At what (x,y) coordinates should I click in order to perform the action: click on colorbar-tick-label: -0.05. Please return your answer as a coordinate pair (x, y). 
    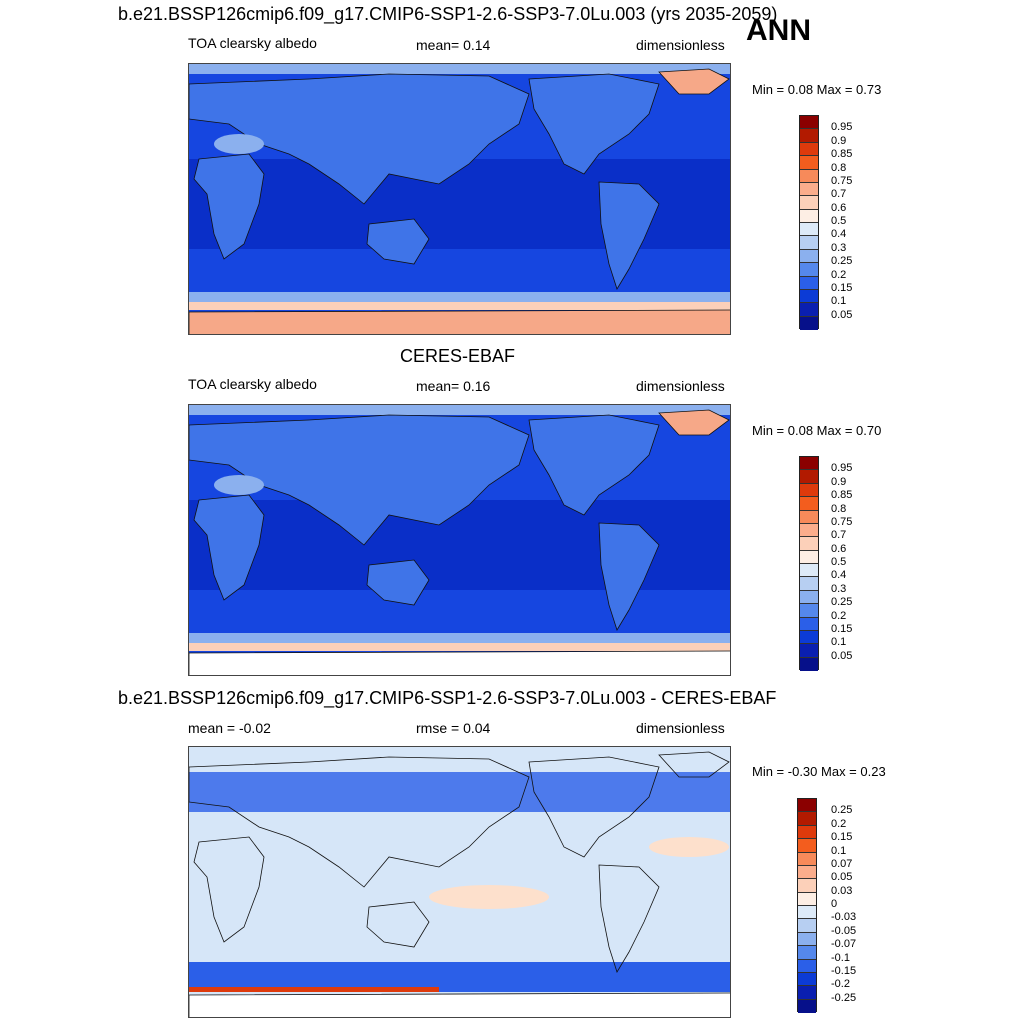
    Looking at the image, I should click on (844, 930).